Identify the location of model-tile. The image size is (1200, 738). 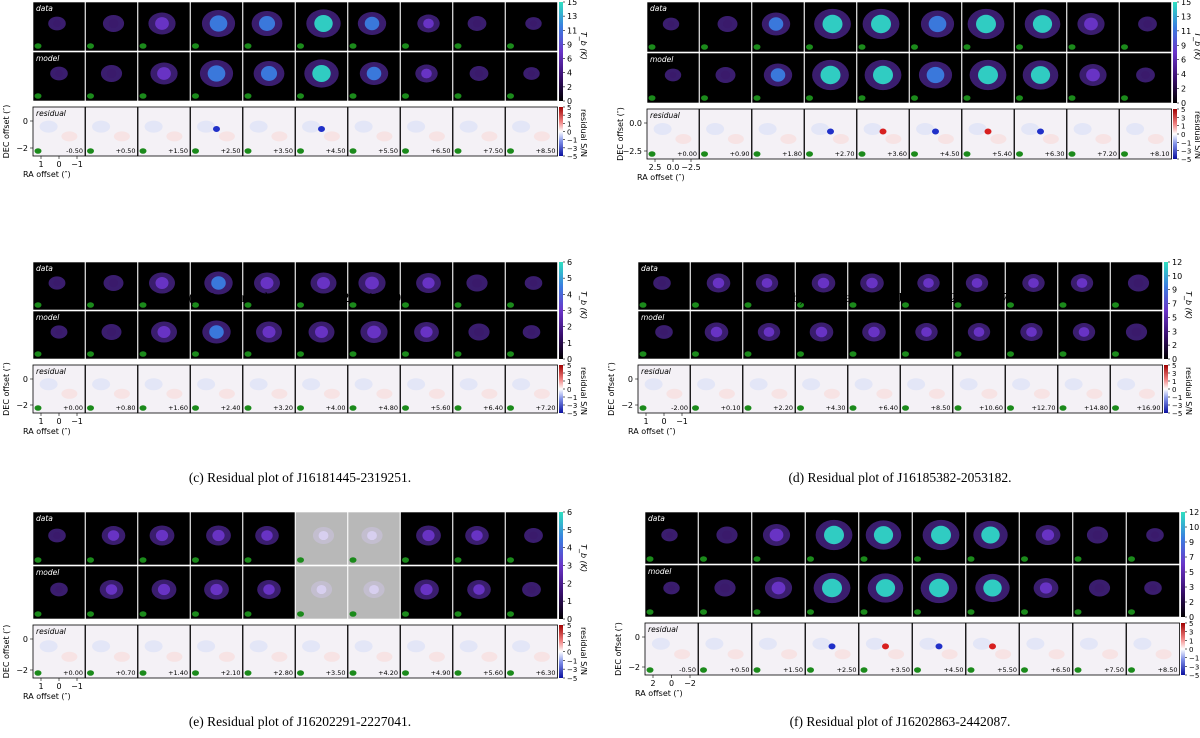
(111, 76).